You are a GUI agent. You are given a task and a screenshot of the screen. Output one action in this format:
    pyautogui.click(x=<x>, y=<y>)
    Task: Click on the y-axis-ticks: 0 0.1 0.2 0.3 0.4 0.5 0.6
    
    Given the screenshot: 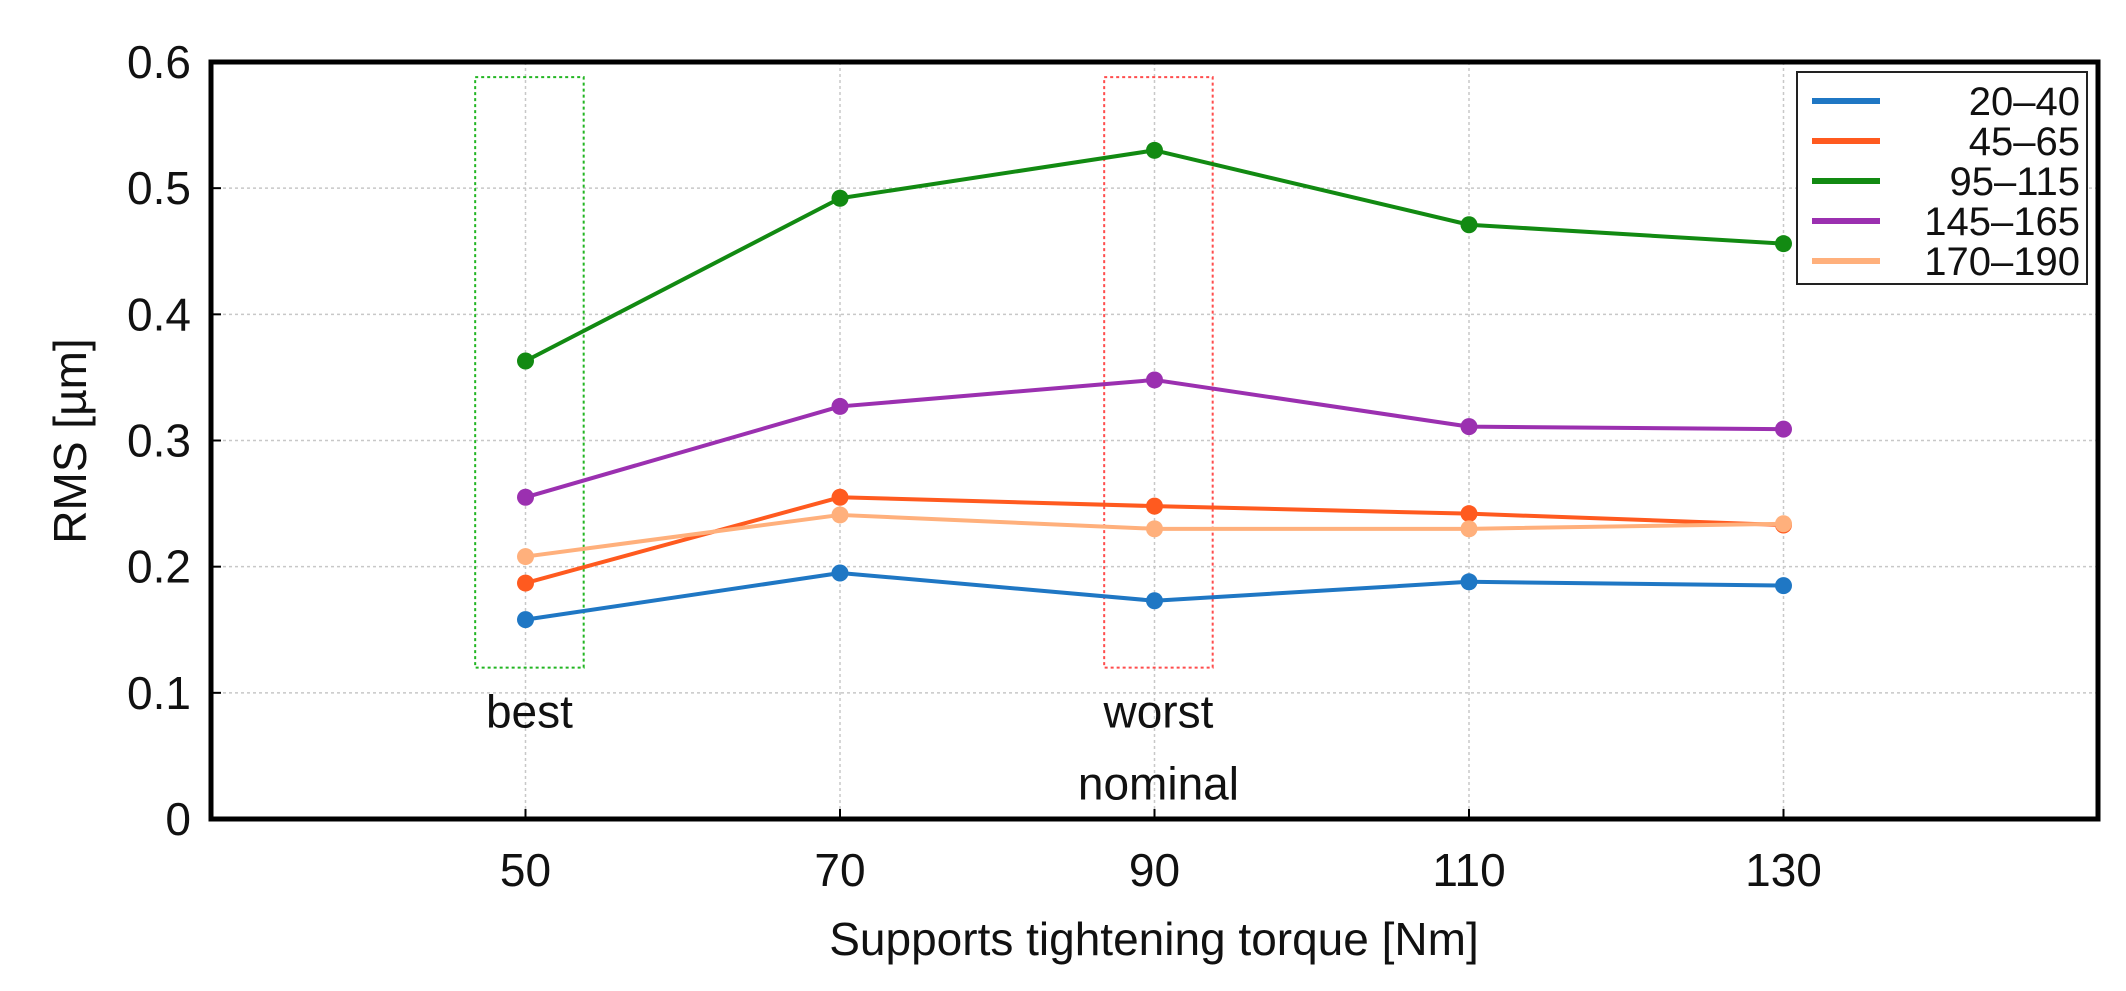 What is the action you would take?
    pyautogui.click(x=174, y=440)
    